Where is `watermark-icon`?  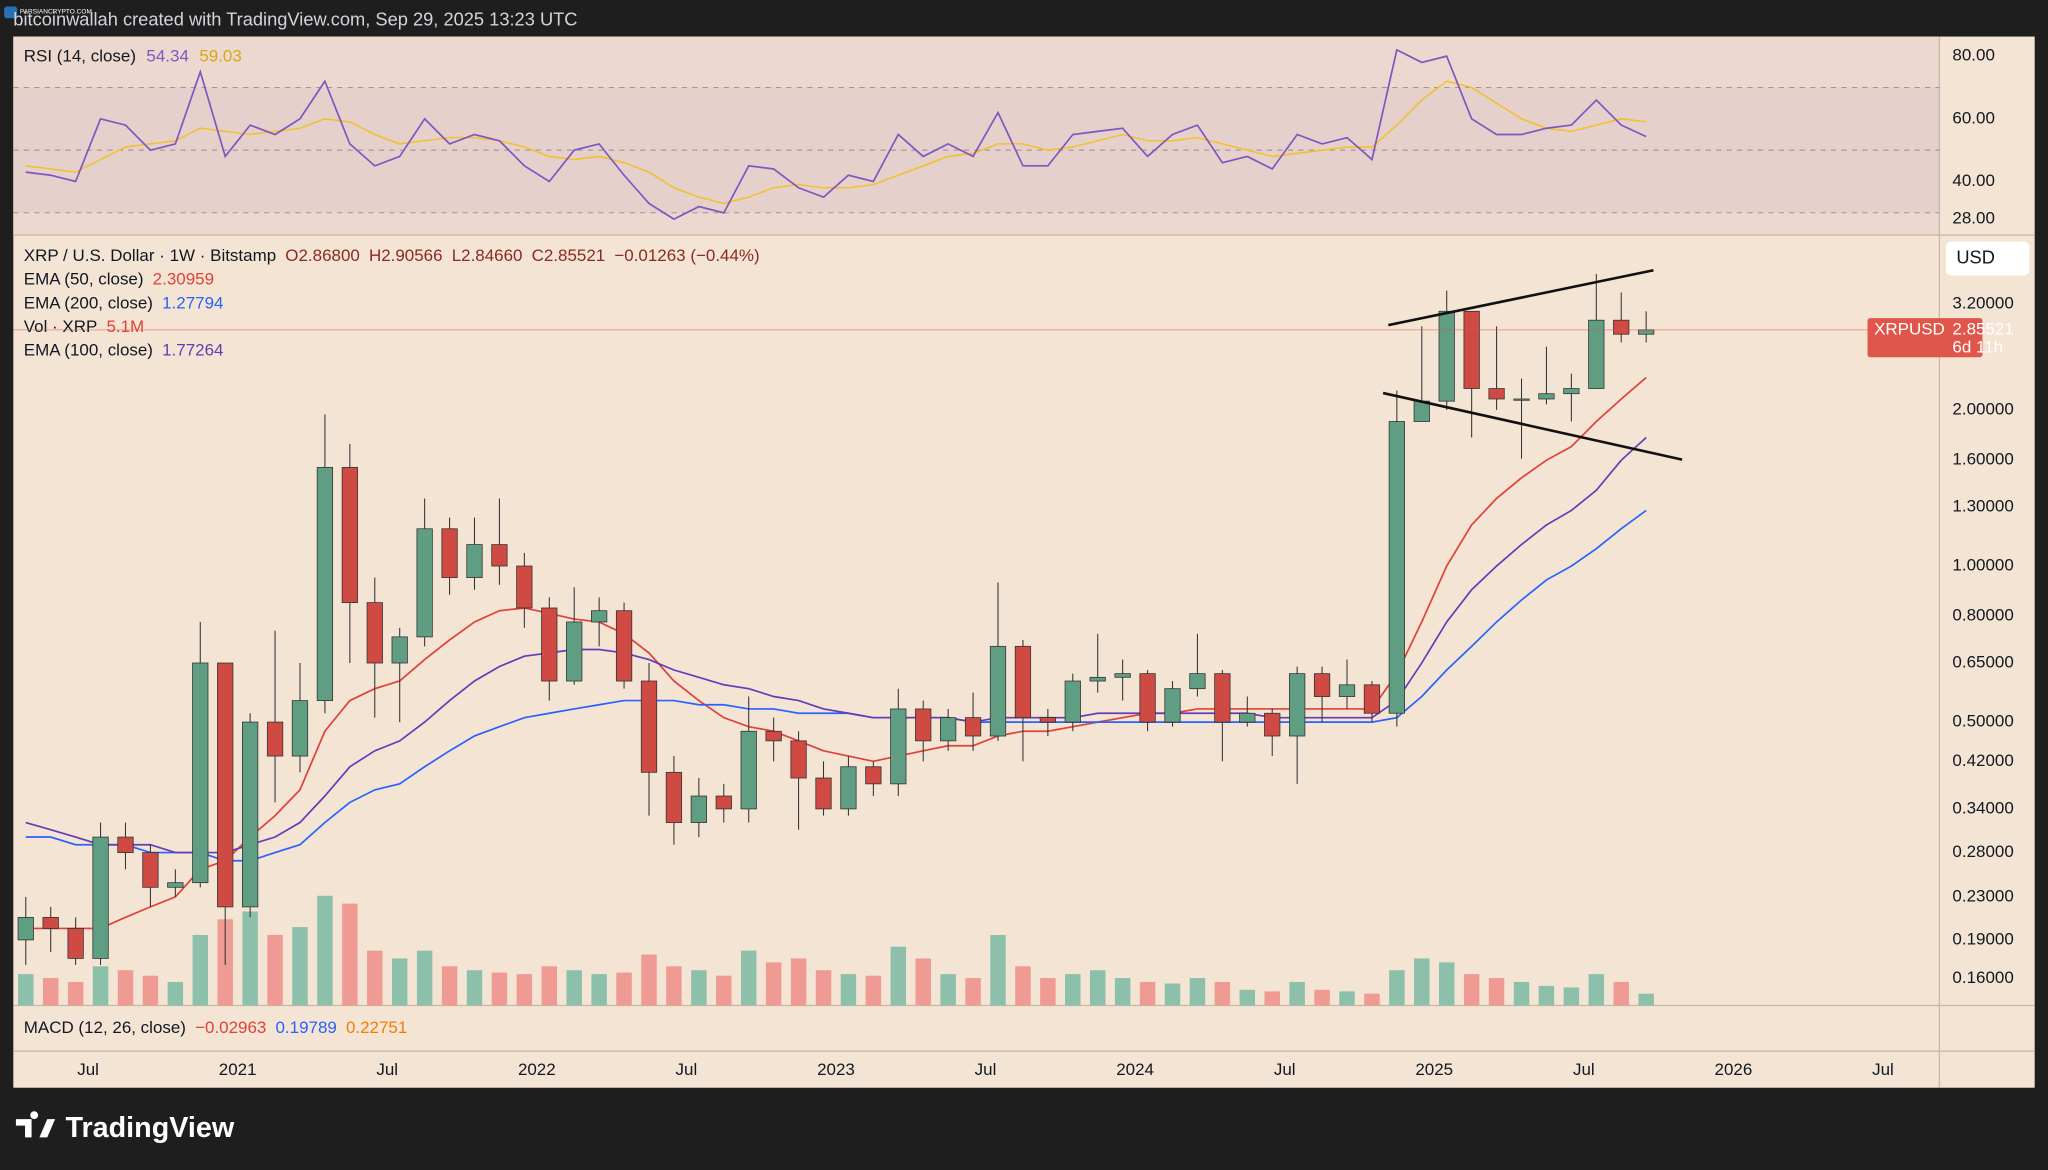
watermark-icon is located at coordinates (11, 12).